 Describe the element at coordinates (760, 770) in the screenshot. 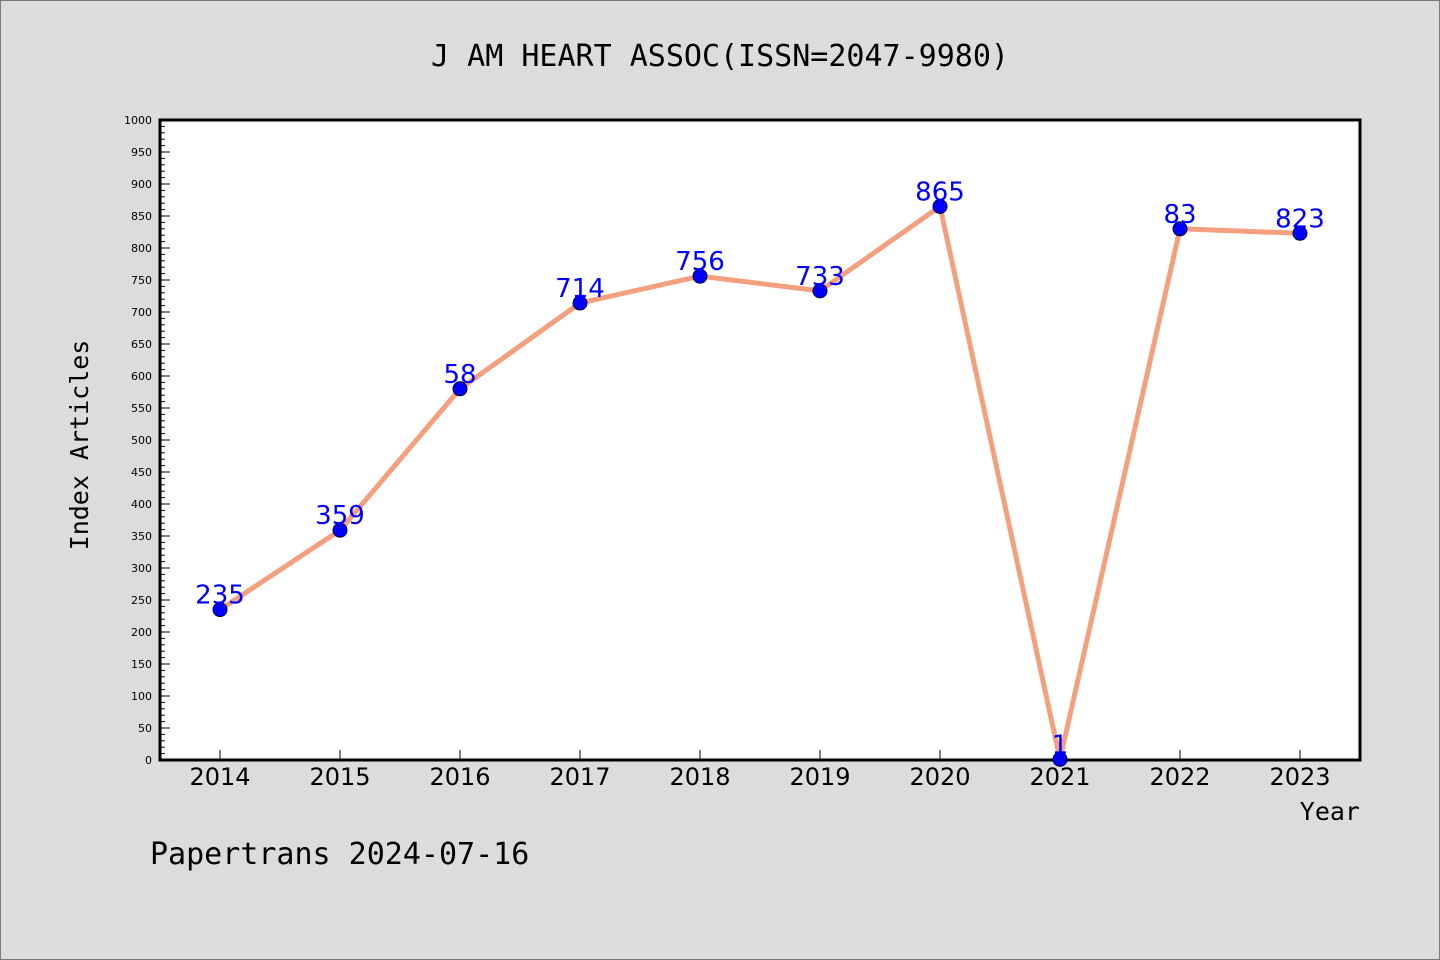

I see `x-axis-ticks: 2014 2015 2016 2017 2018 2019 2020 2021 2022 2023` at that location.